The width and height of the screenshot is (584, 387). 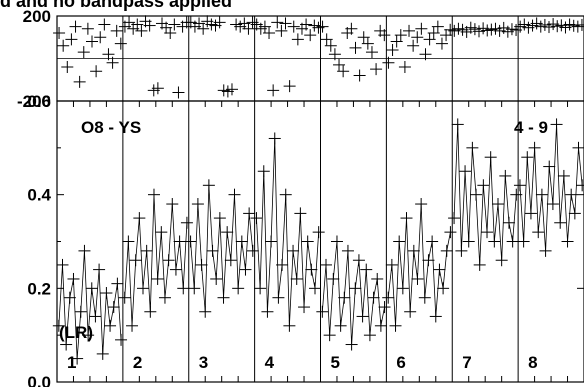 What do you see at coordinates (270, 362) in the screenshot?
I see `panel-label-4: 4` at bounding box center [270, 362].